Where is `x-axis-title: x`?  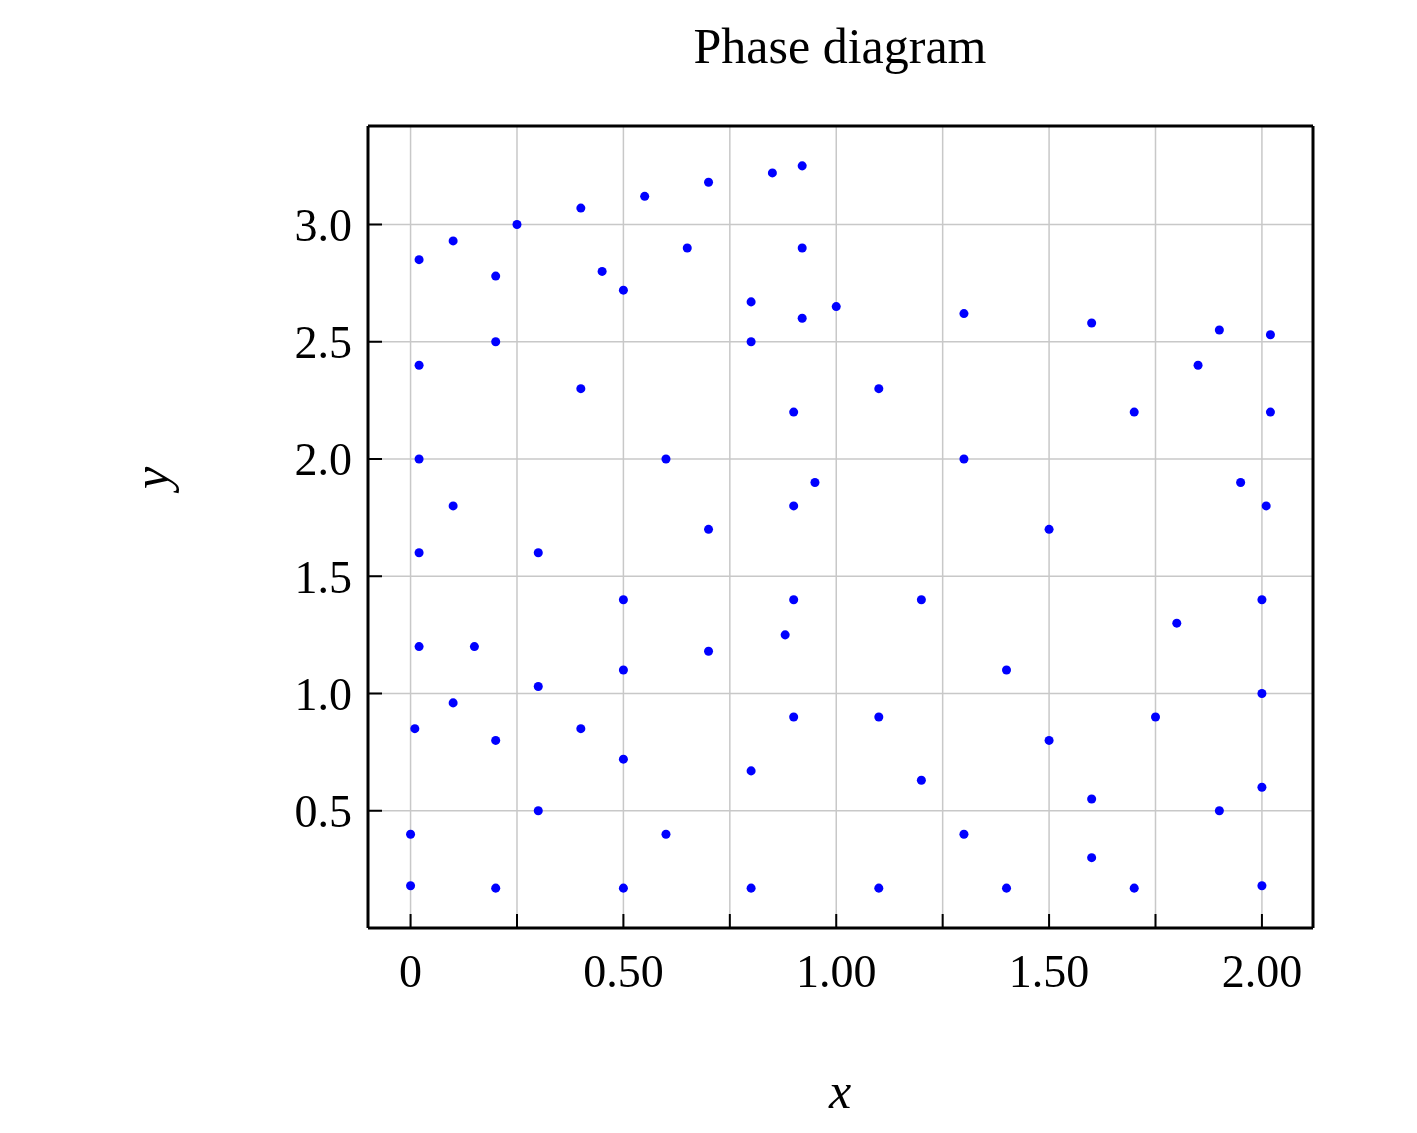 x-axis-title: x is located at coordinates (839, 1091).